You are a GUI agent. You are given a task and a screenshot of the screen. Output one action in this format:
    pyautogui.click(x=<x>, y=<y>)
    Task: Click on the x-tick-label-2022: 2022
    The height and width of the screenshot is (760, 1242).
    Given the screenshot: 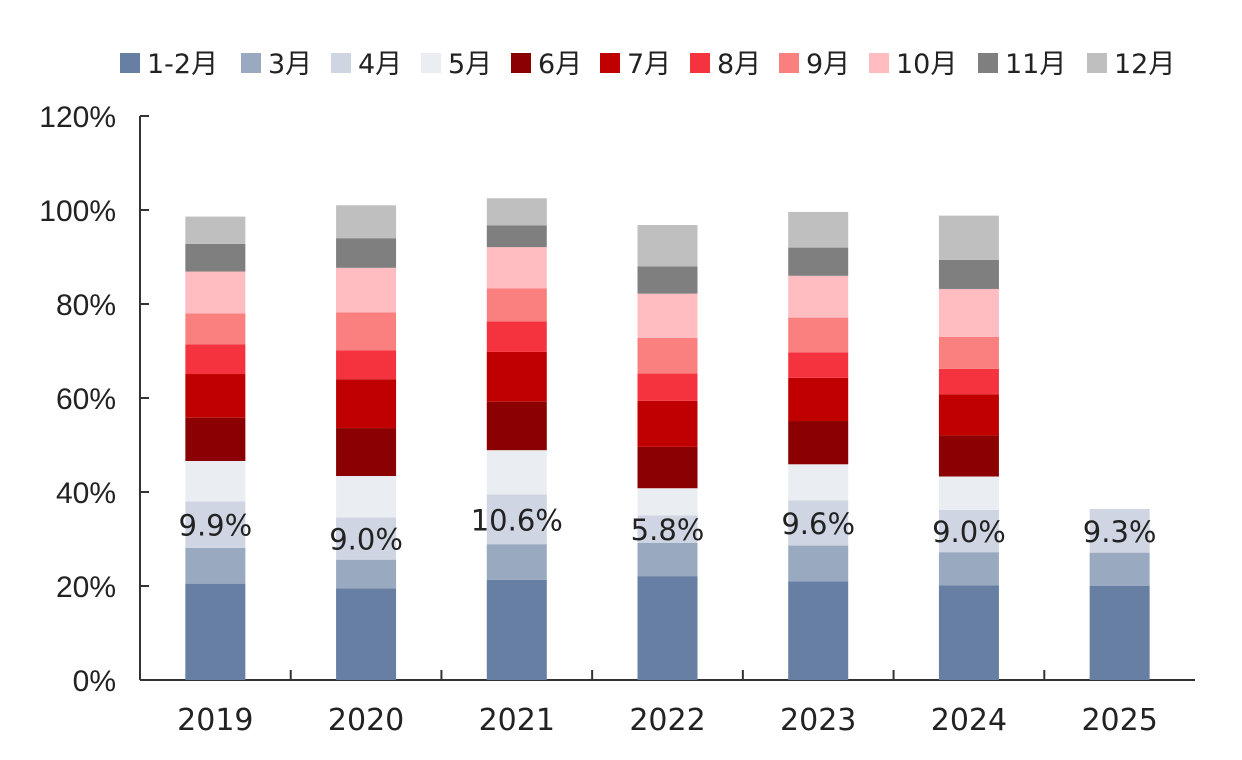 What is the action you would take?
    pyautogui.click(x=667, y=720)
    